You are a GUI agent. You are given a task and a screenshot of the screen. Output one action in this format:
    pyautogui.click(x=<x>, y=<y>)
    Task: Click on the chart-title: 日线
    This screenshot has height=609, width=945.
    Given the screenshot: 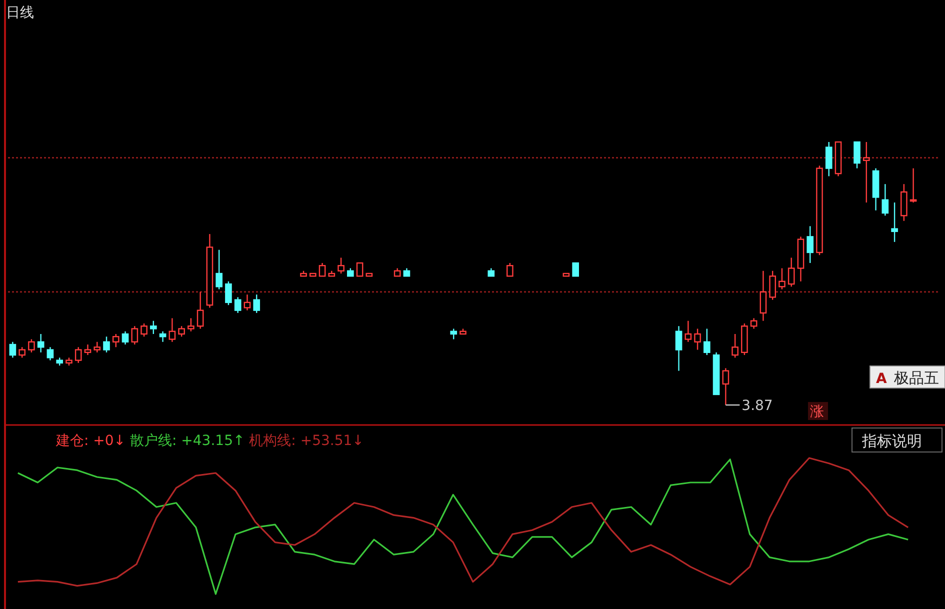 What is the action you would take?
    pyautogui.click(x=20, y=13)
    